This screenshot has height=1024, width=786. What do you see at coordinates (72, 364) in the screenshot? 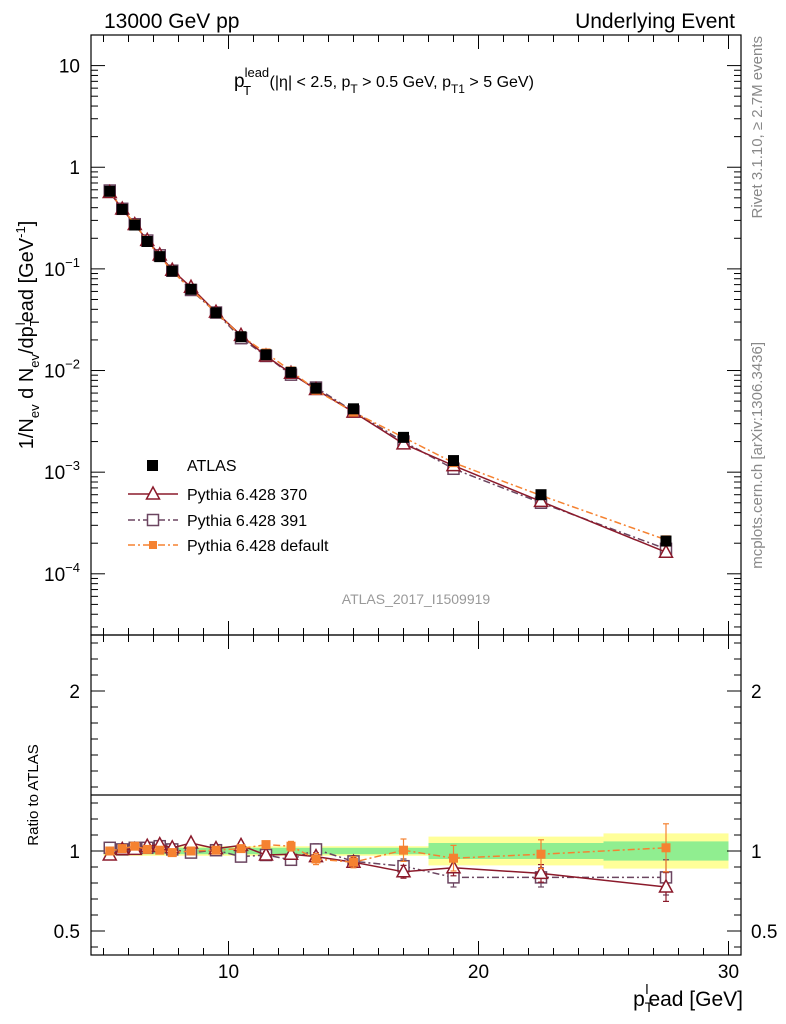
I see `main-y-tick-exp: −2` at bounding box center [72, 364].